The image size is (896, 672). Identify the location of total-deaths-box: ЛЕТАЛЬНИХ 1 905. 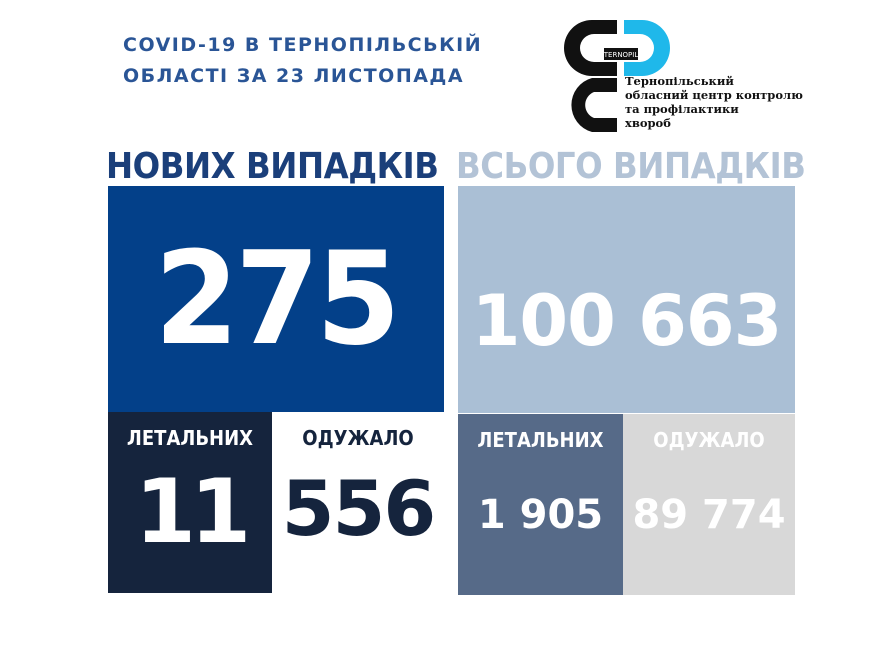
(540, 504).